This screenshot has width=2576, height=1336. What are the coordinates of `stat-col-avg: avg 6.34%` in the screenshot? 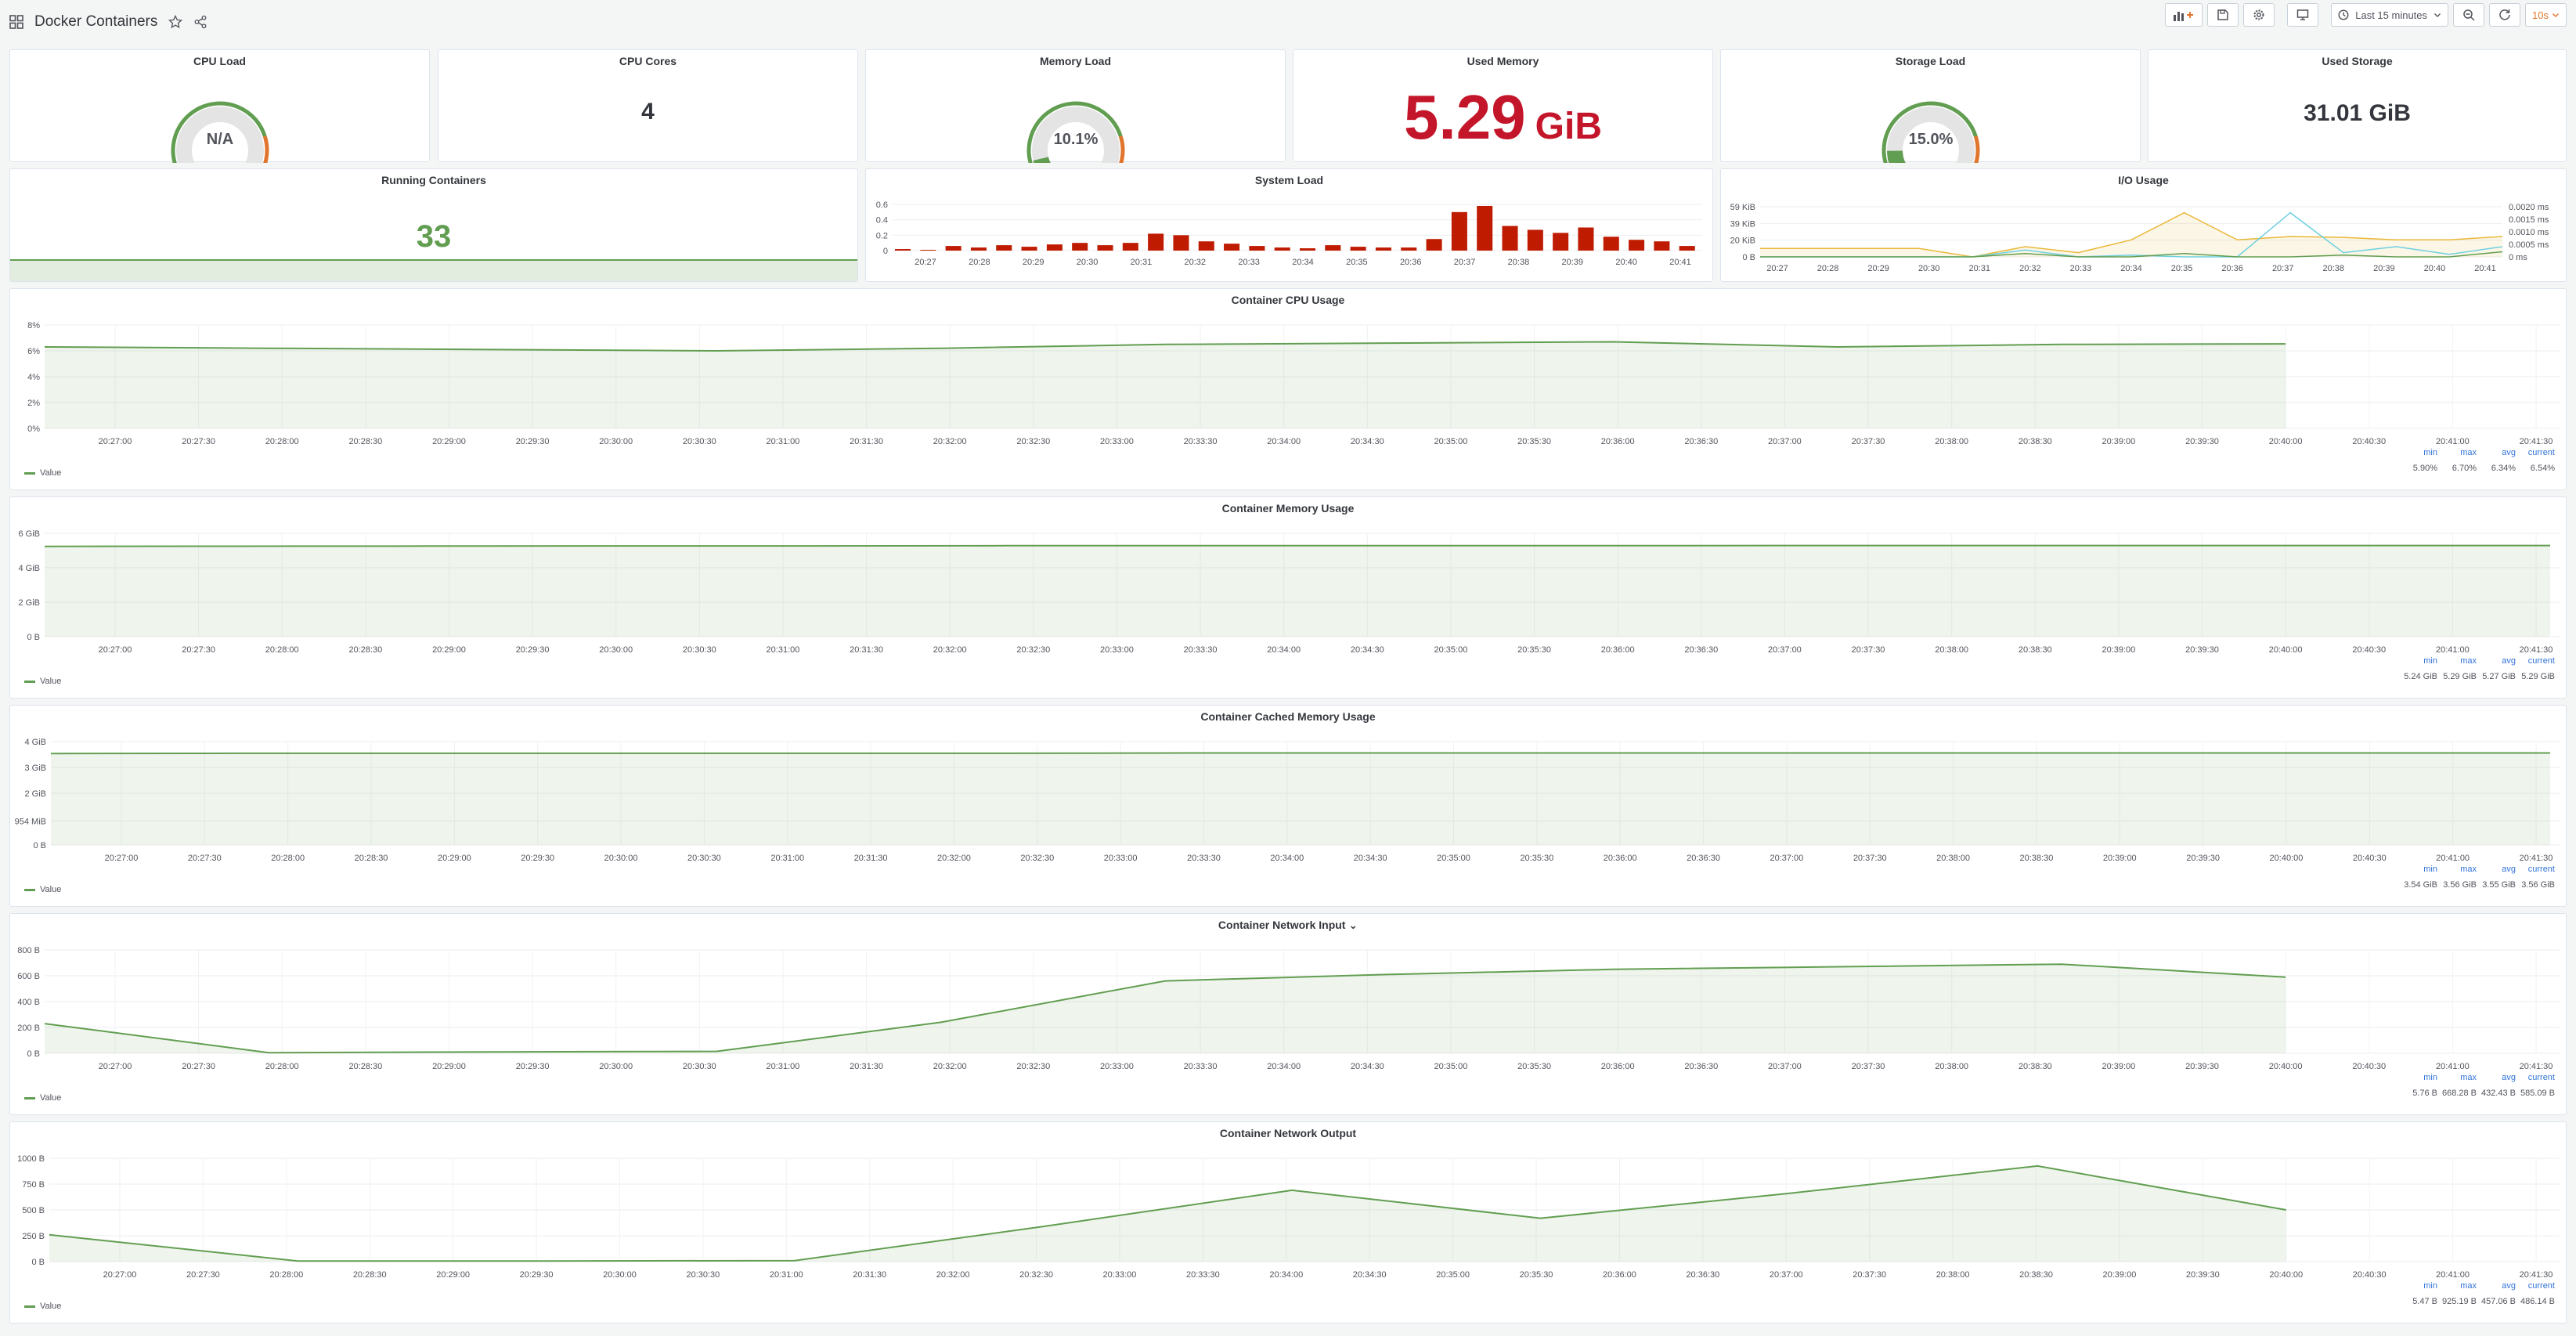 It's located at (2496, 460).